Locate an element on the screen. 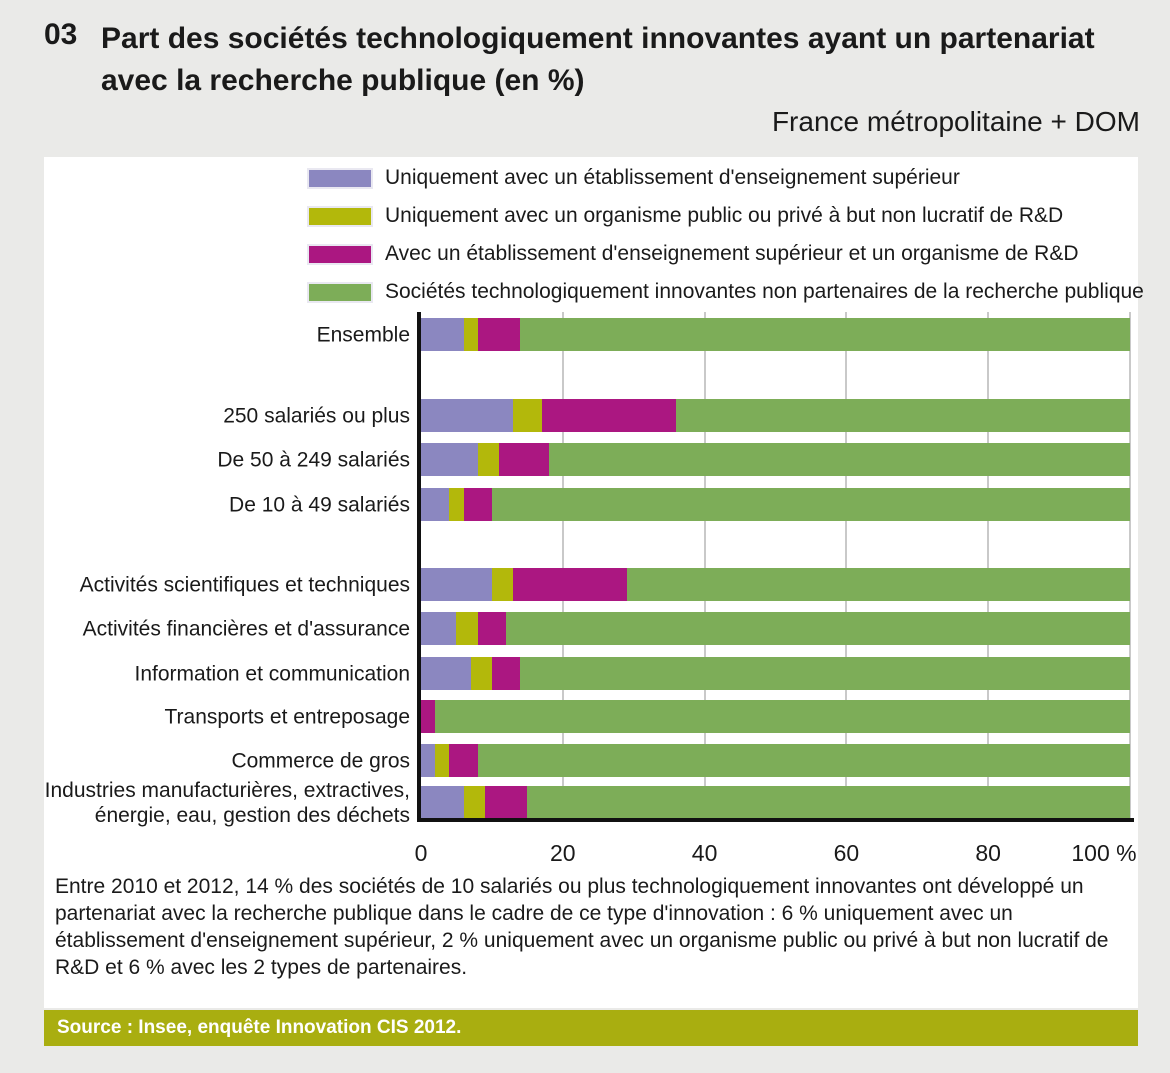 This screenshot has width=1170, height=1073. category-label: Activités scientifiques et techniques is located at coordinates (244, 584).